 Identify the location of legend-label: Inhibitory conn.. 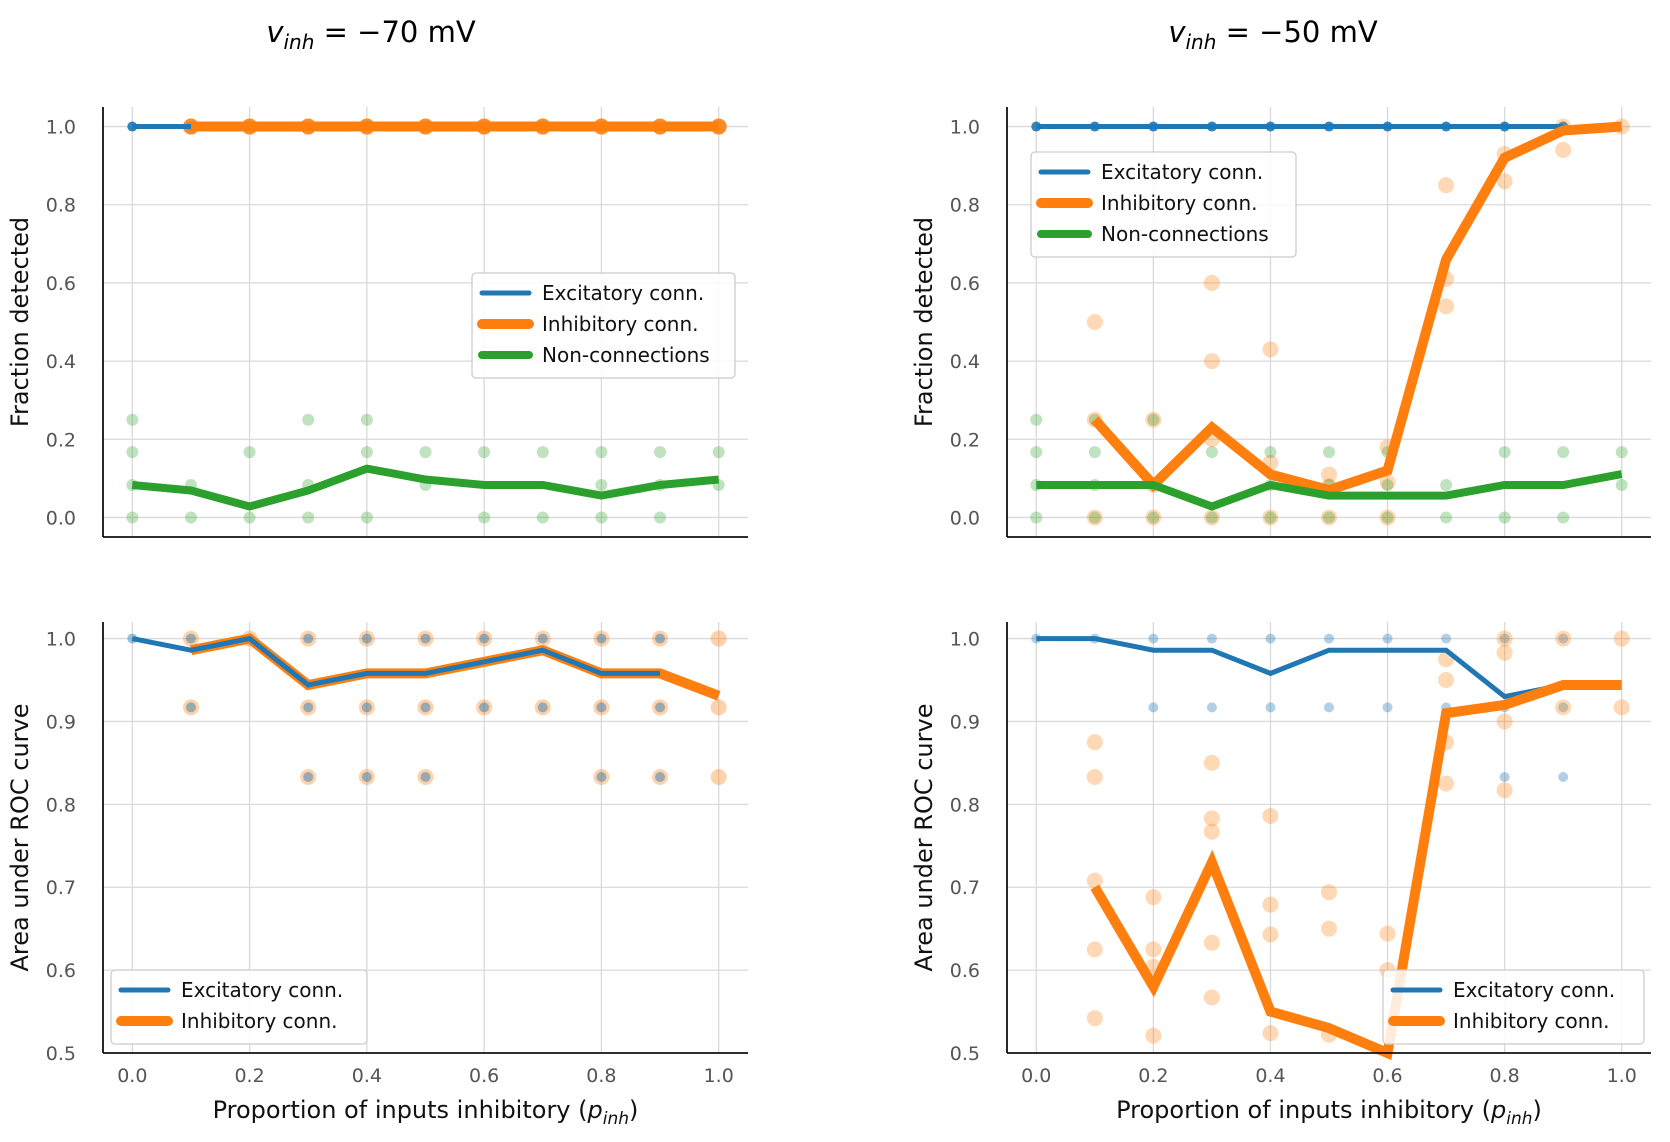
(1179, 203).